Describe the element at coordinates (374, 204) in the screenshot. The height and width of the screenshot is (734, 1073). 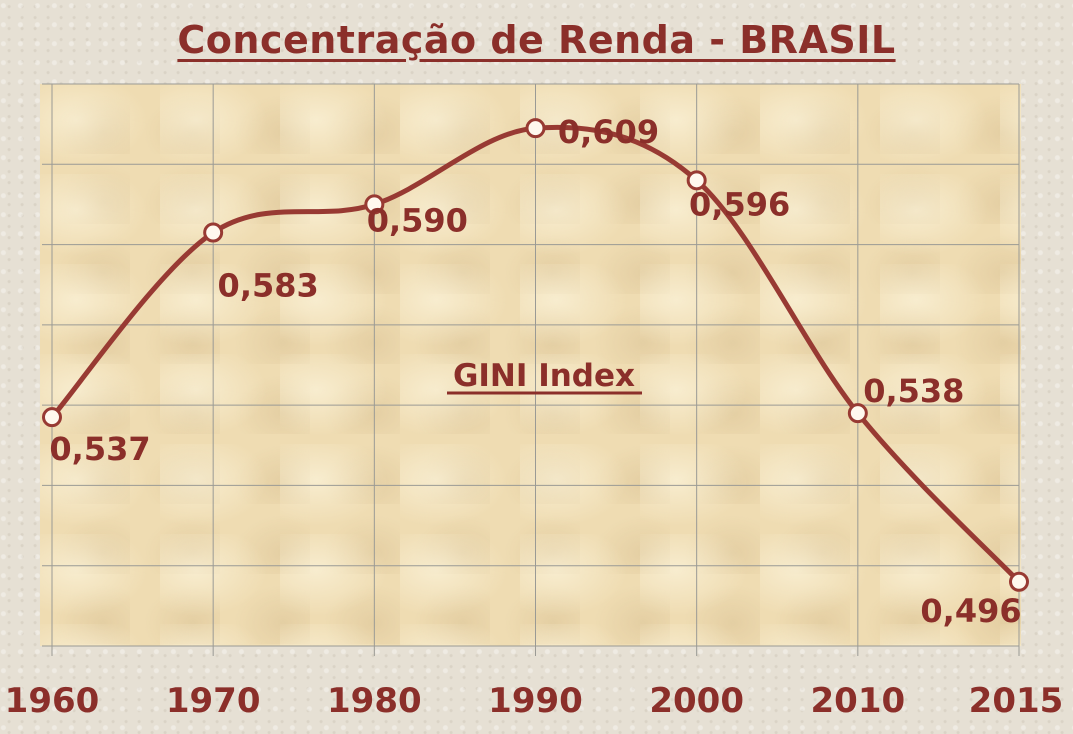
I see `data-point-1980` at that location.